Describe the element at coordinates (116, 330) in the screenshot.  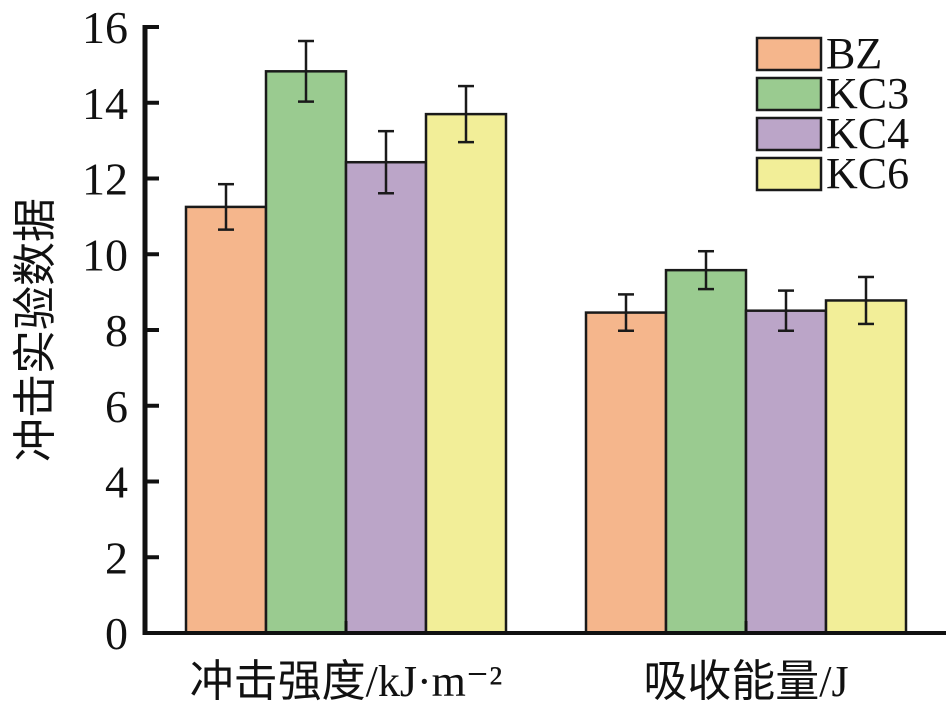
I see `y-tick-label: 8` at that location.